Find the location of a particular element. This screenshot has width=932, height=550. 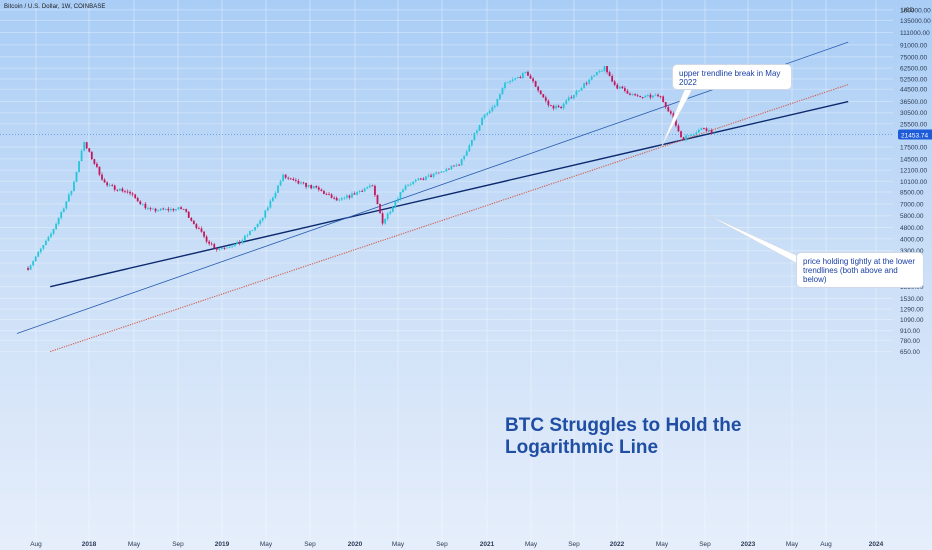

y-tick-label: 30500.00 is located at coordinates (913, 113).